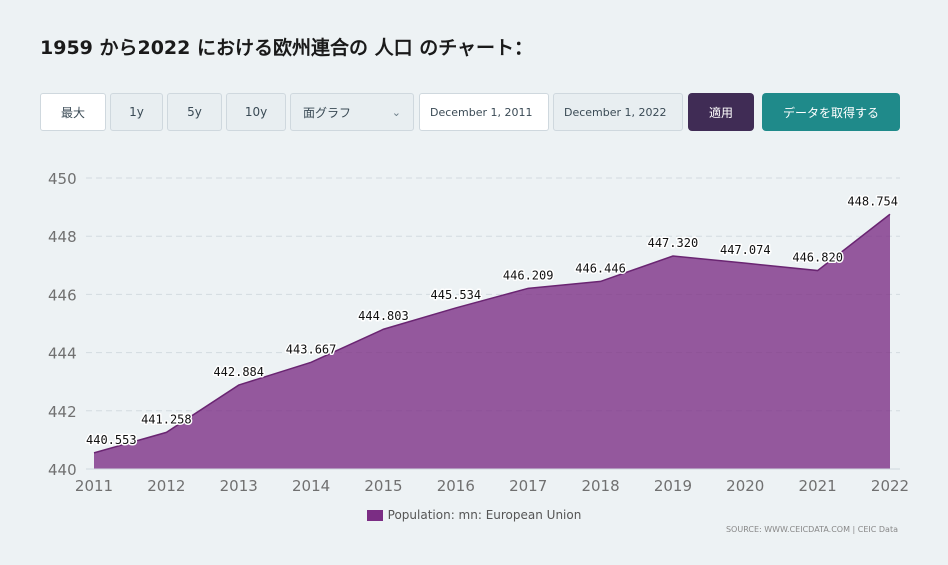 Image resolution: width=948 pixels, height=565 pixels. What do you see at coordinates (484, 515) in the screenshot?
I see `legend-label: Population: mn: European Union` at bounding box center [484, 515].